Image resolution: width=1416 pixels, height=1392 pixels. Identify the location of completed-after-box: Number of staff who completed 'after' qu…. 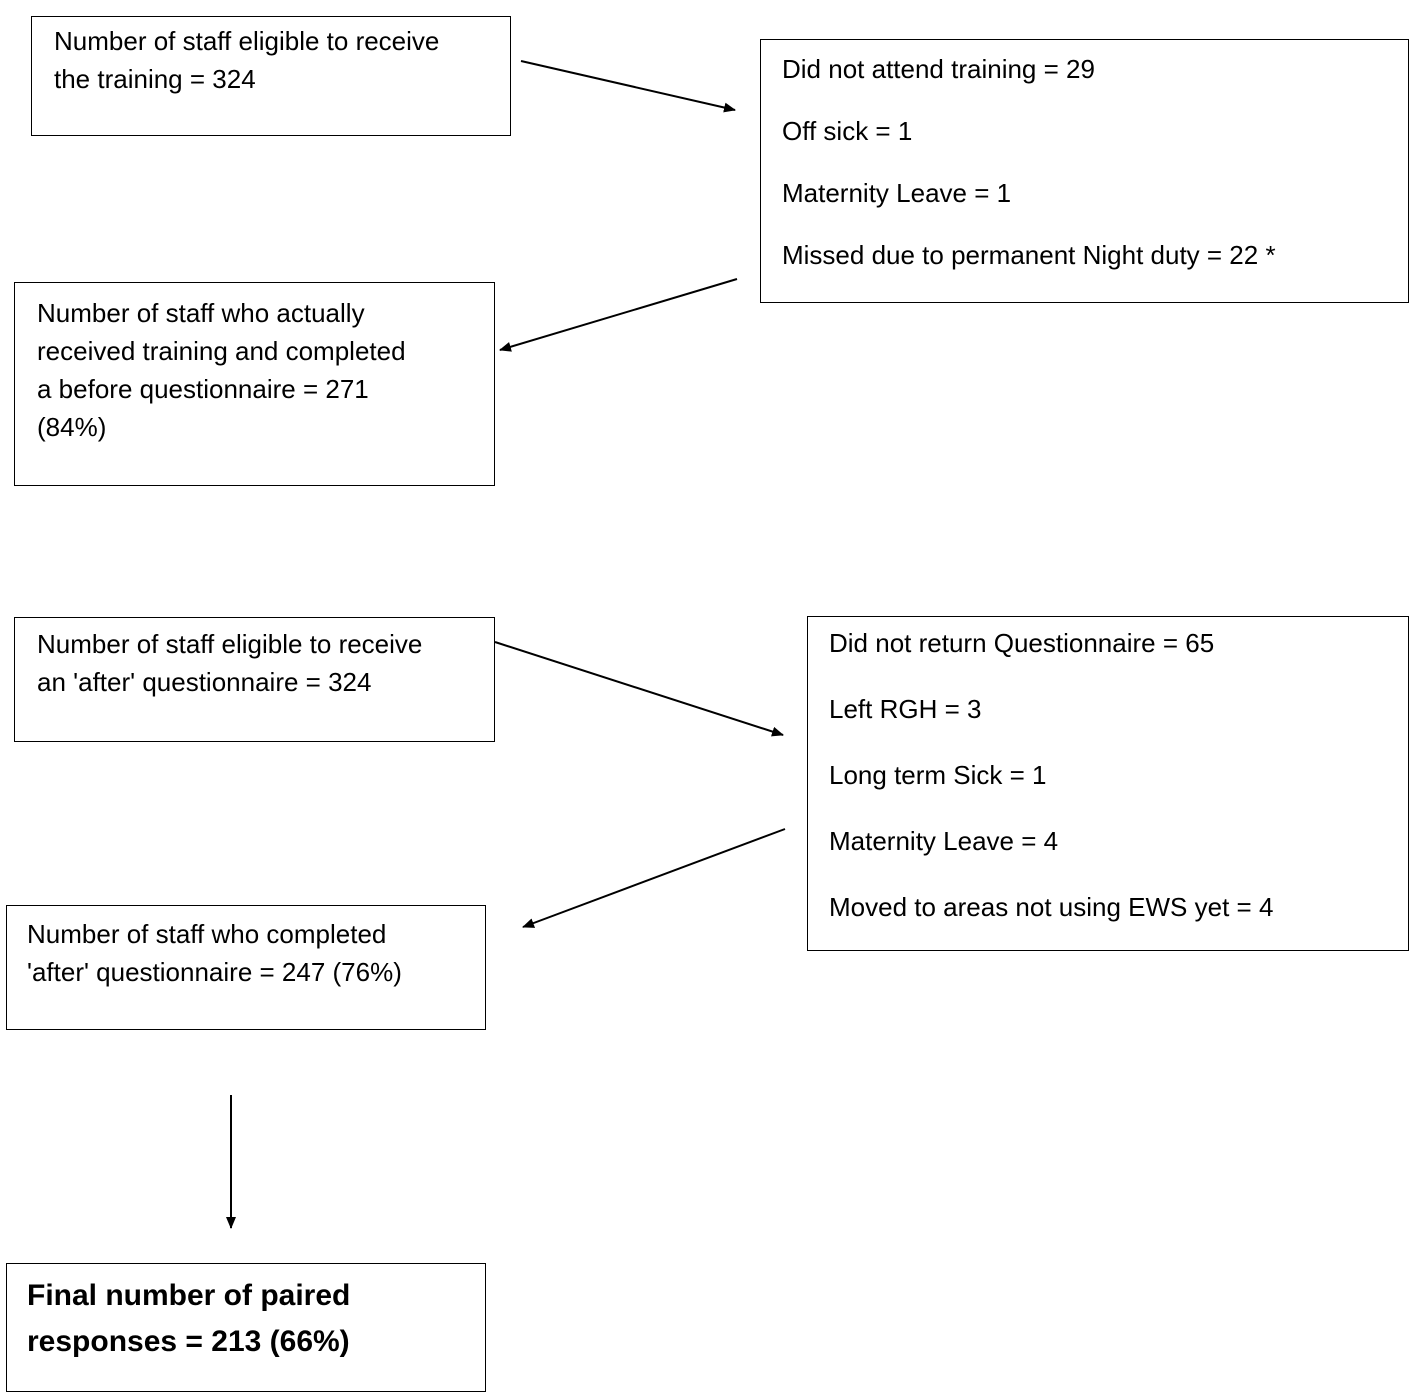
(246, 967).